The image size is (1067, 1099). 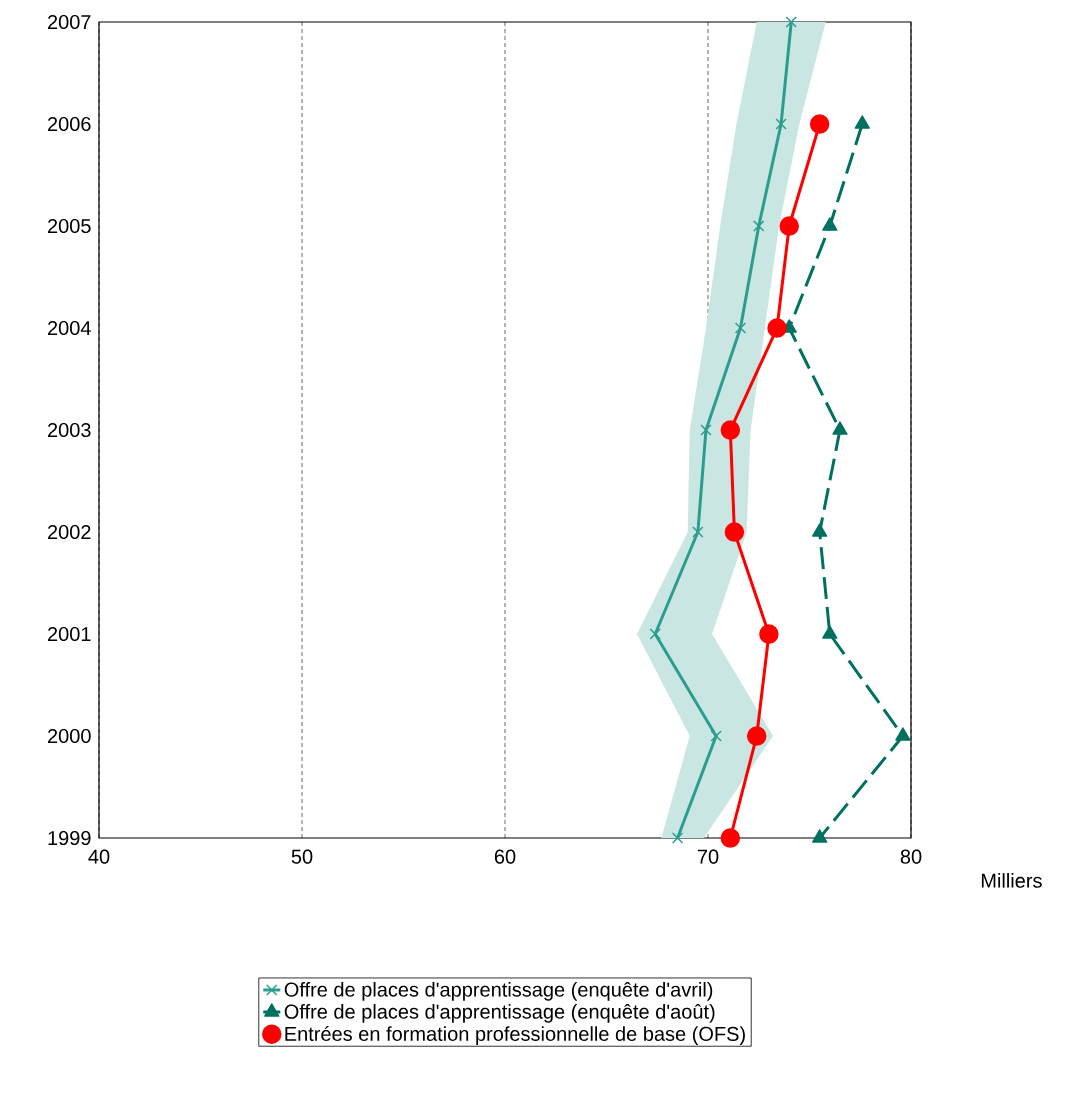 What do you see at coordinates (499, 1013) in the screenshot?
I see `legend-label: Offre de places d'apprentissage (enquête d'août)` at bounding box center [499, 1013].